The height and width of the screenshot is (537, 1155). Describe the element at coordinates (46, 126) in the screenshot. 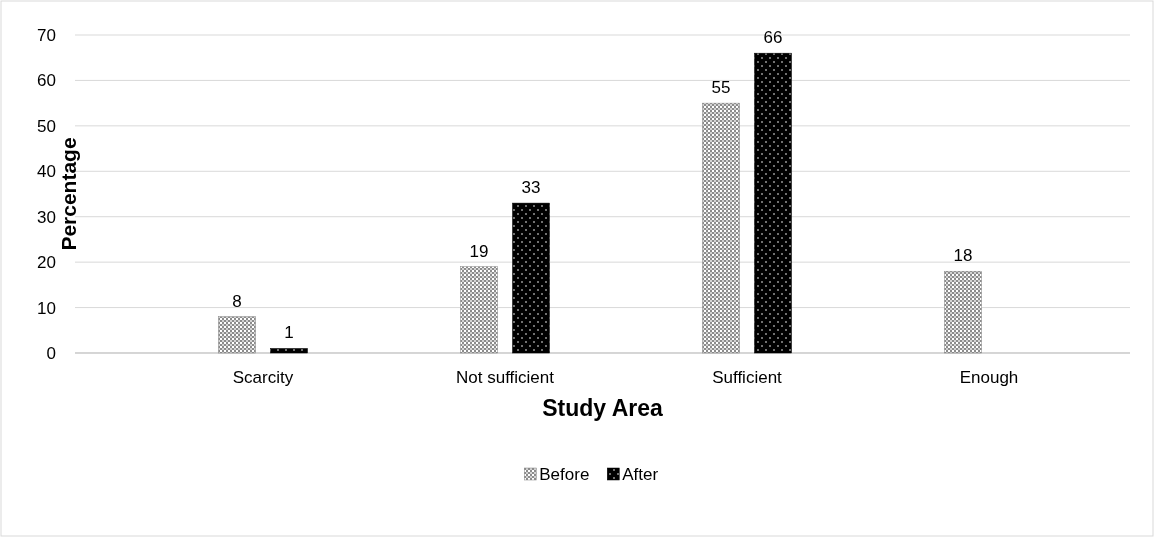

I see `y-tick-label: 50` at that location.